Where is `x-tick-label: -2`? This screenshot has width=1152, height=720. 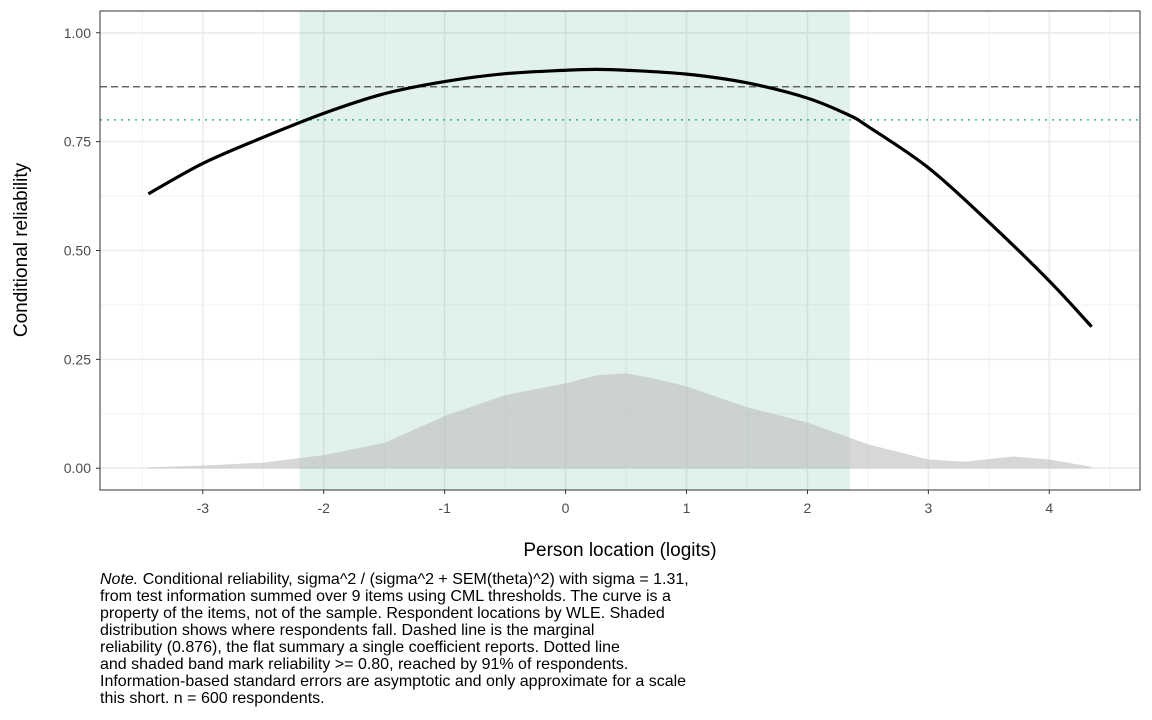
x-tick-label: -2 is located at coordinates (323, 508).